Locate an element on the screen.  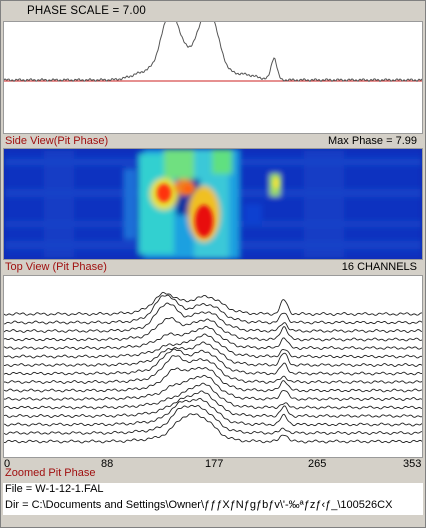
x-tick-label: 177 is located at coordinates (214, 464).